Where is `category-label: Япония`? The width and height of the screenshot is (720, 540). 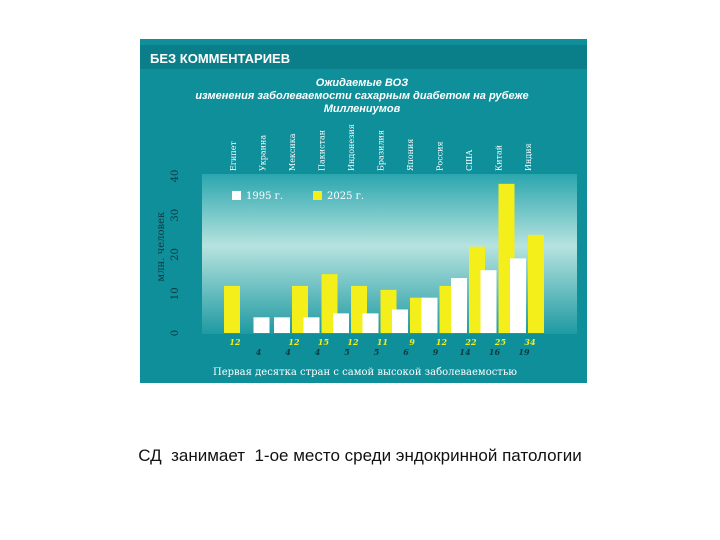 category-label: Япония is located at coordinates (410, 155).